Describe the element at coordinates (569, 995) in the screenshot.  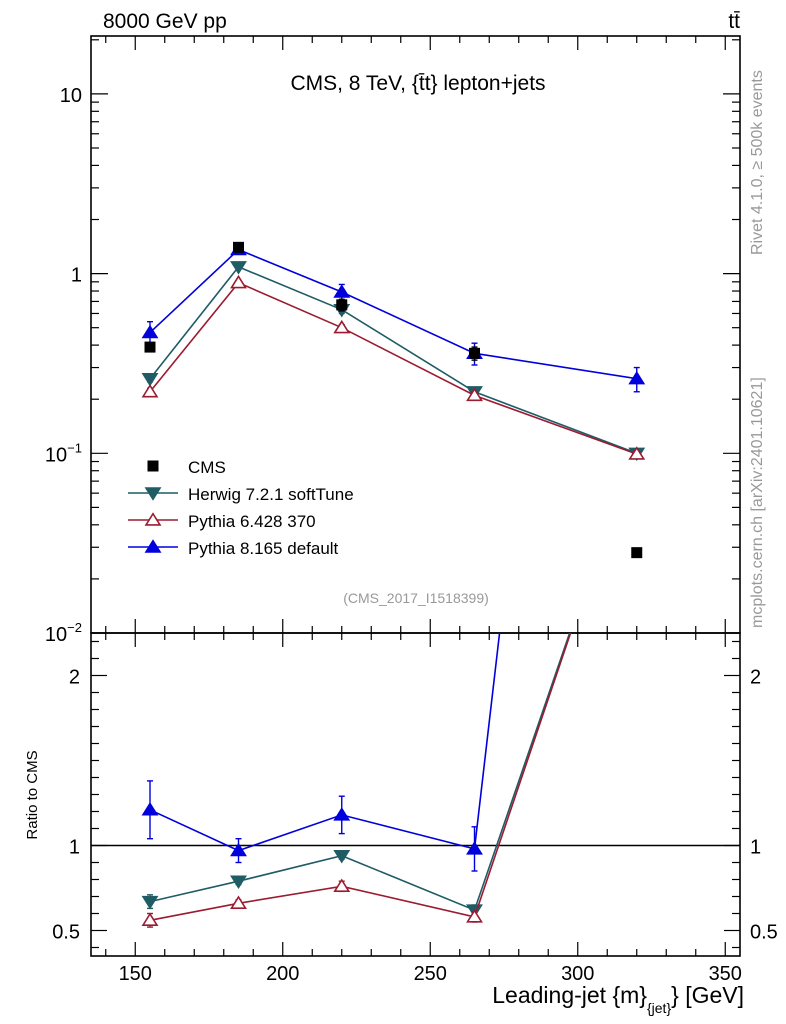
I see `x-axis-title-main: Leading-jet {m}` at that location.